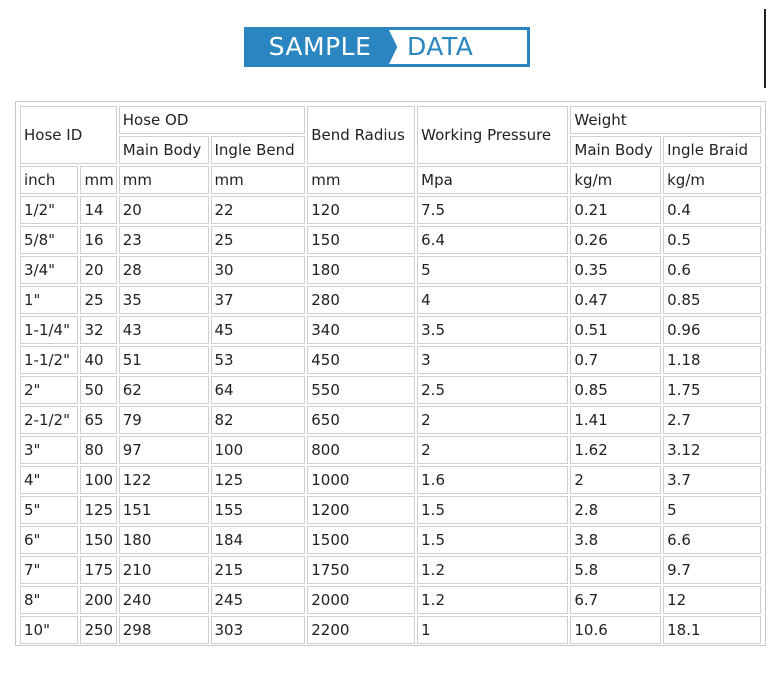 The width and height of the screenshot is (769, 683). What do you see at coordinates (98, 420) in the screenshot?
I see `table-cell: 65` at bounding box center [98, 420].